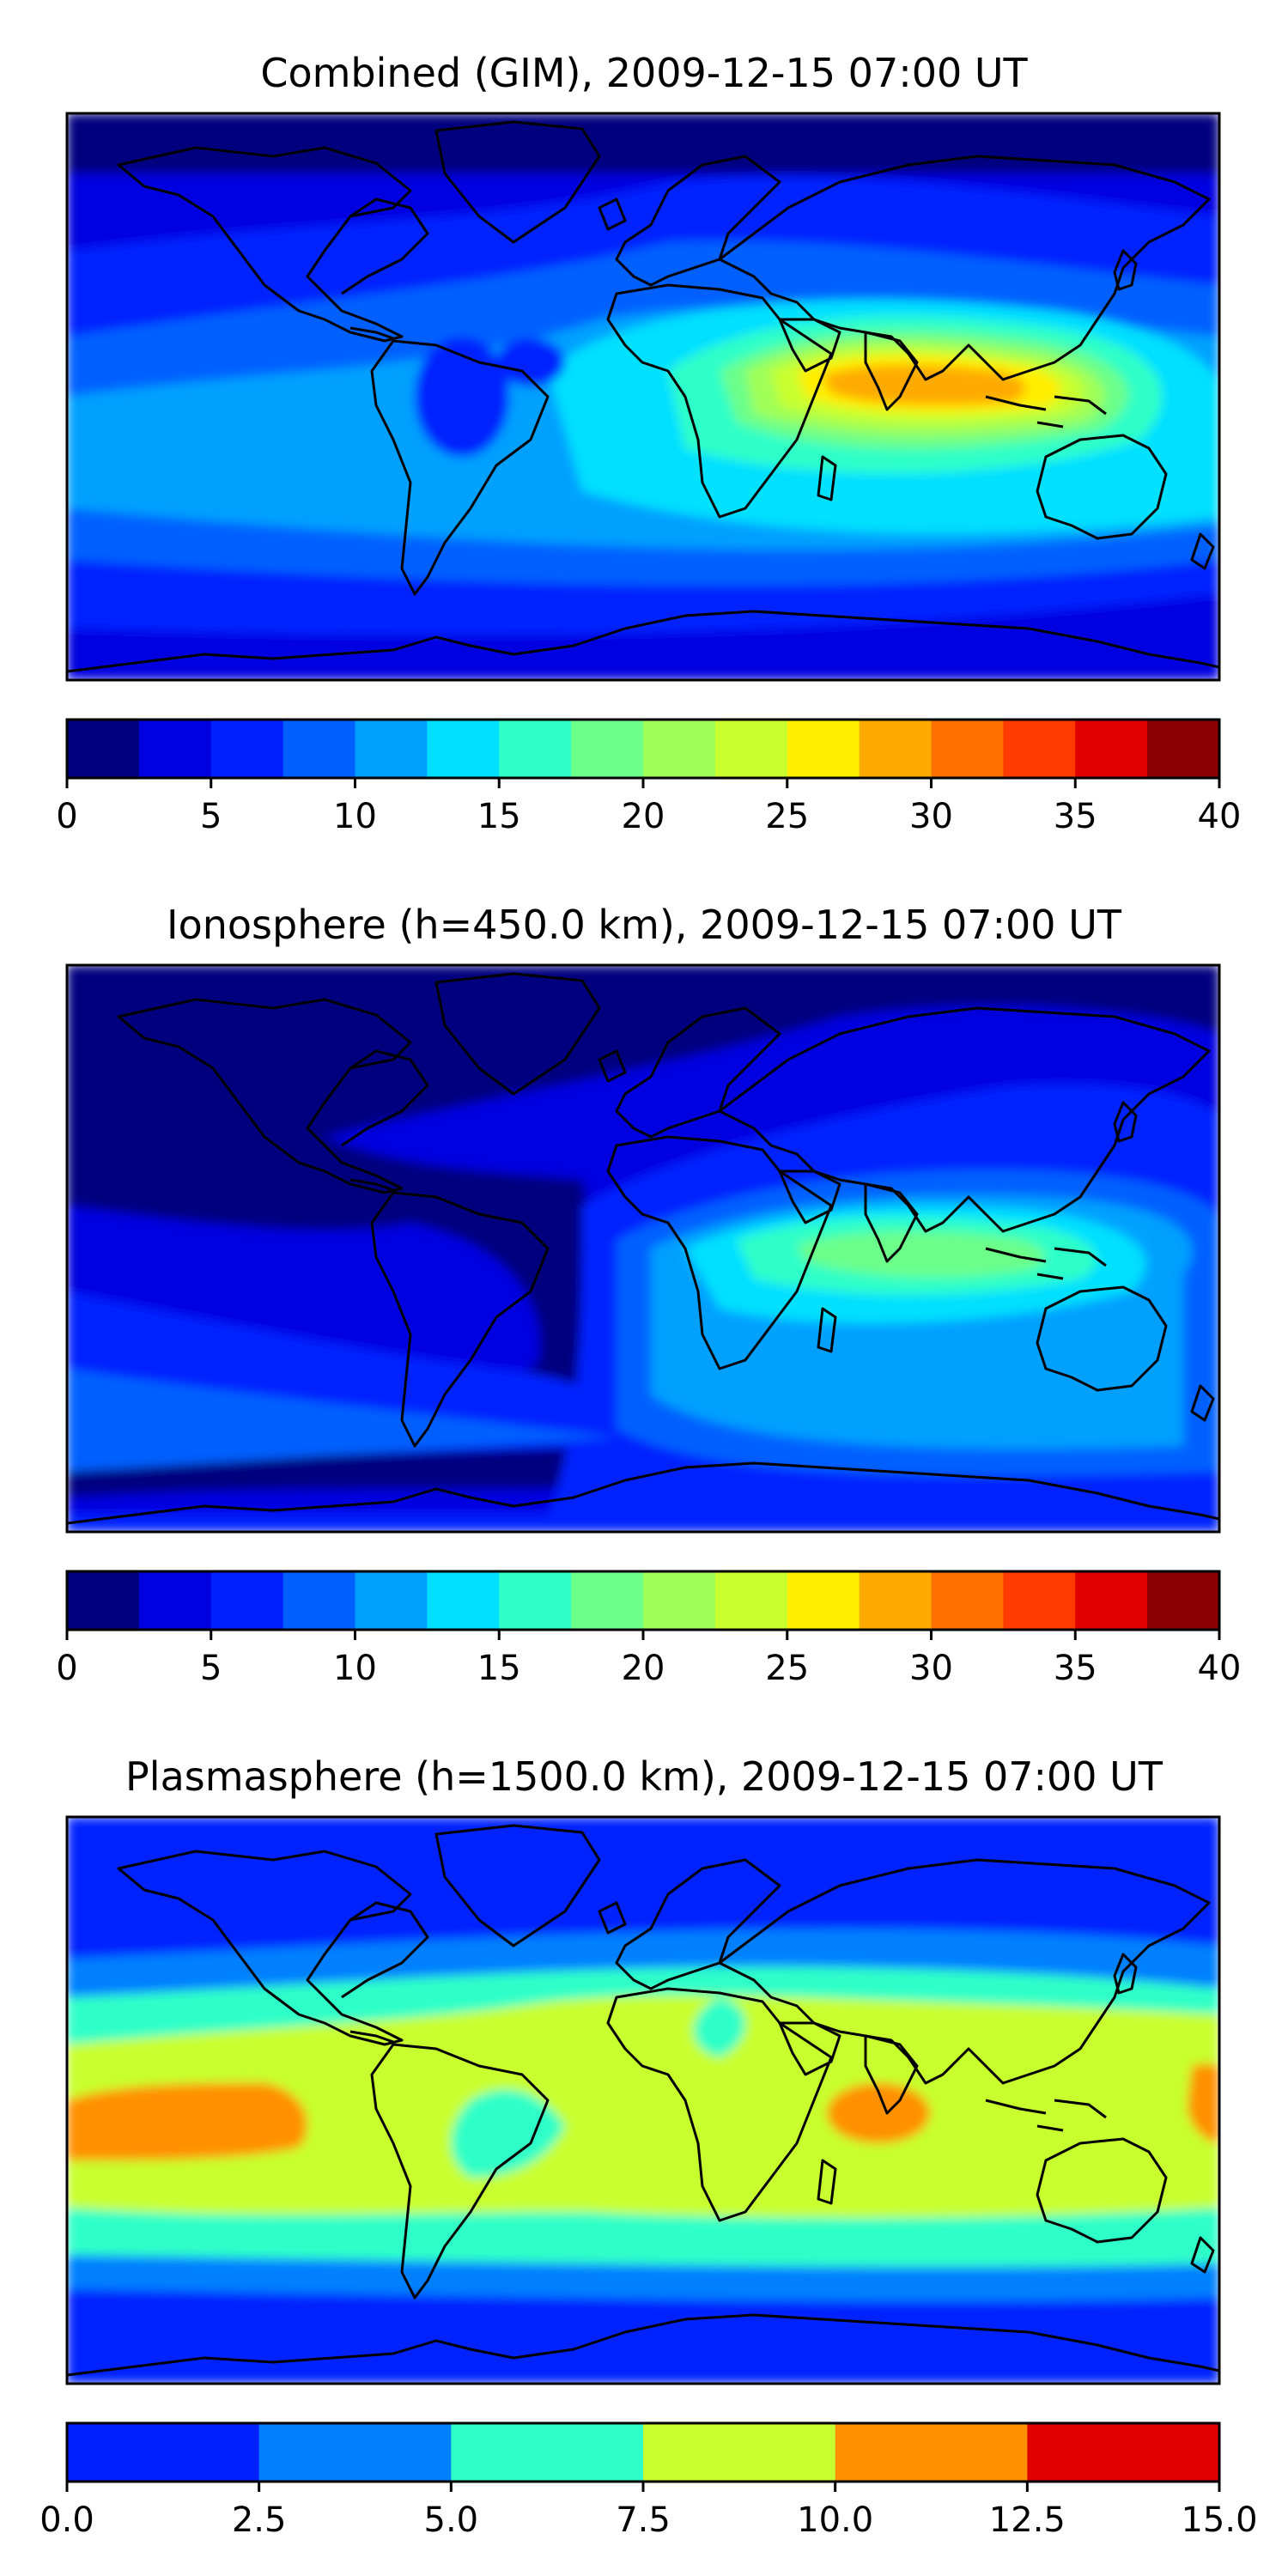 This screenshot has width=1288, height=2576. Describe the element at coordinates (643, 2520) in the screenshot. I see `colorbar-tick-label: 7.5` at that location.